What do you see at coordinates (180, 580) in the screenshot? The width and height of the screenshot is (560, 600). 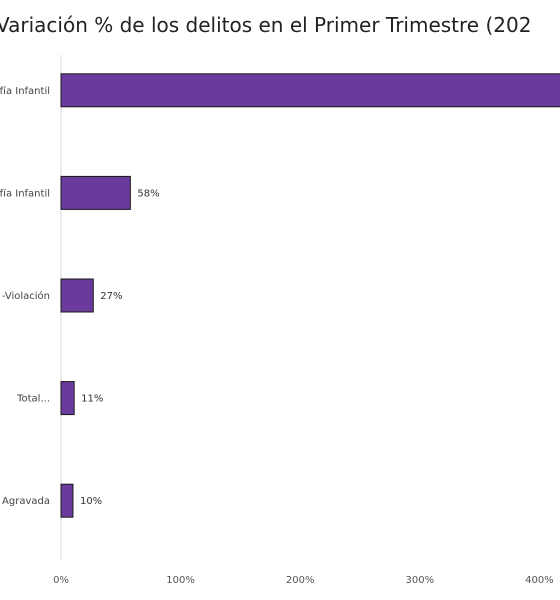 I see `x-tick-label: 100%` at bounding box center [180, 580].